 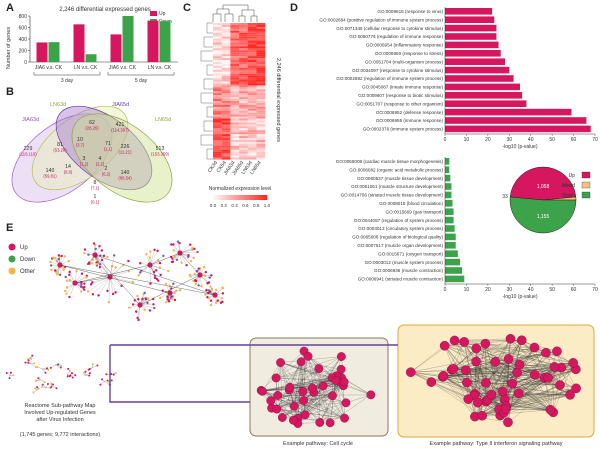 What do you see at coordinates (120, 130) in the screenshot?
I see `venn-region-updown: (114,307)` at bounding box center [120, 130].